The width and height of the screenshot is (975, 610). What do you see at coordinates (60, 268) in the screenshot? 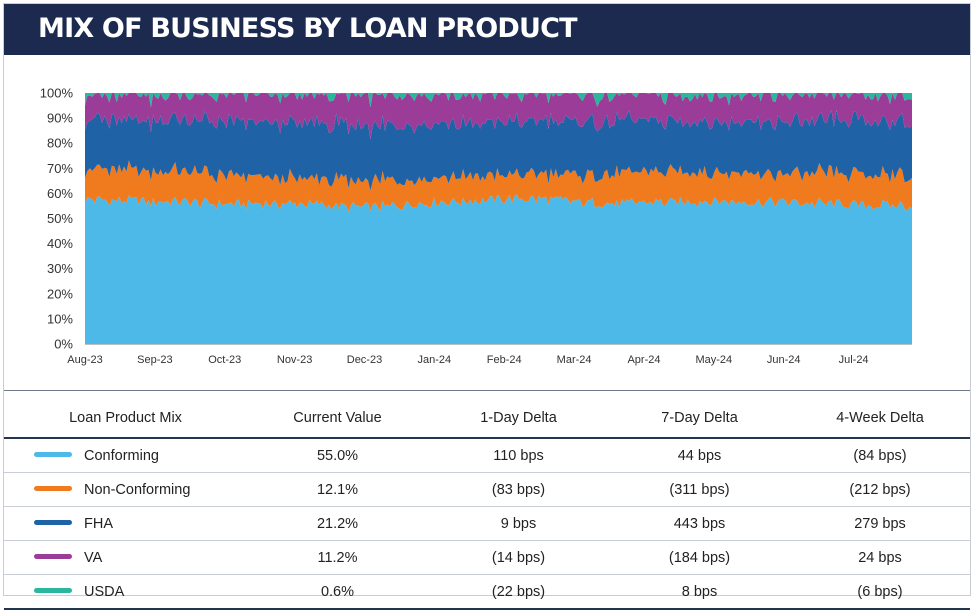
I see `y-tick-label: 30%` at bounding box center [60, 268].